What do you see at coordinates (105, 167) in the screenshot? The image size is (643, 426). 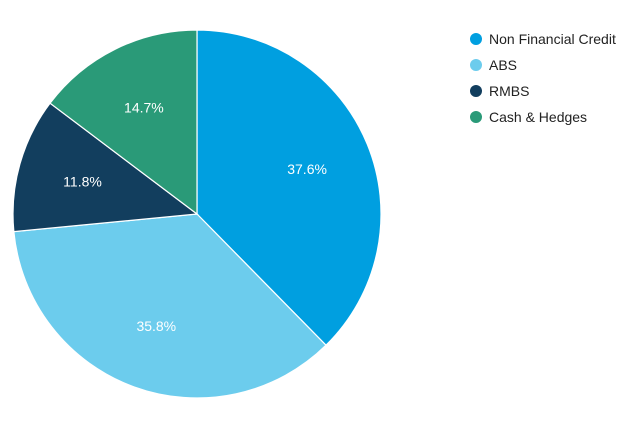 I see `pie-slice-rmbs` at bounding box center [105, 167].